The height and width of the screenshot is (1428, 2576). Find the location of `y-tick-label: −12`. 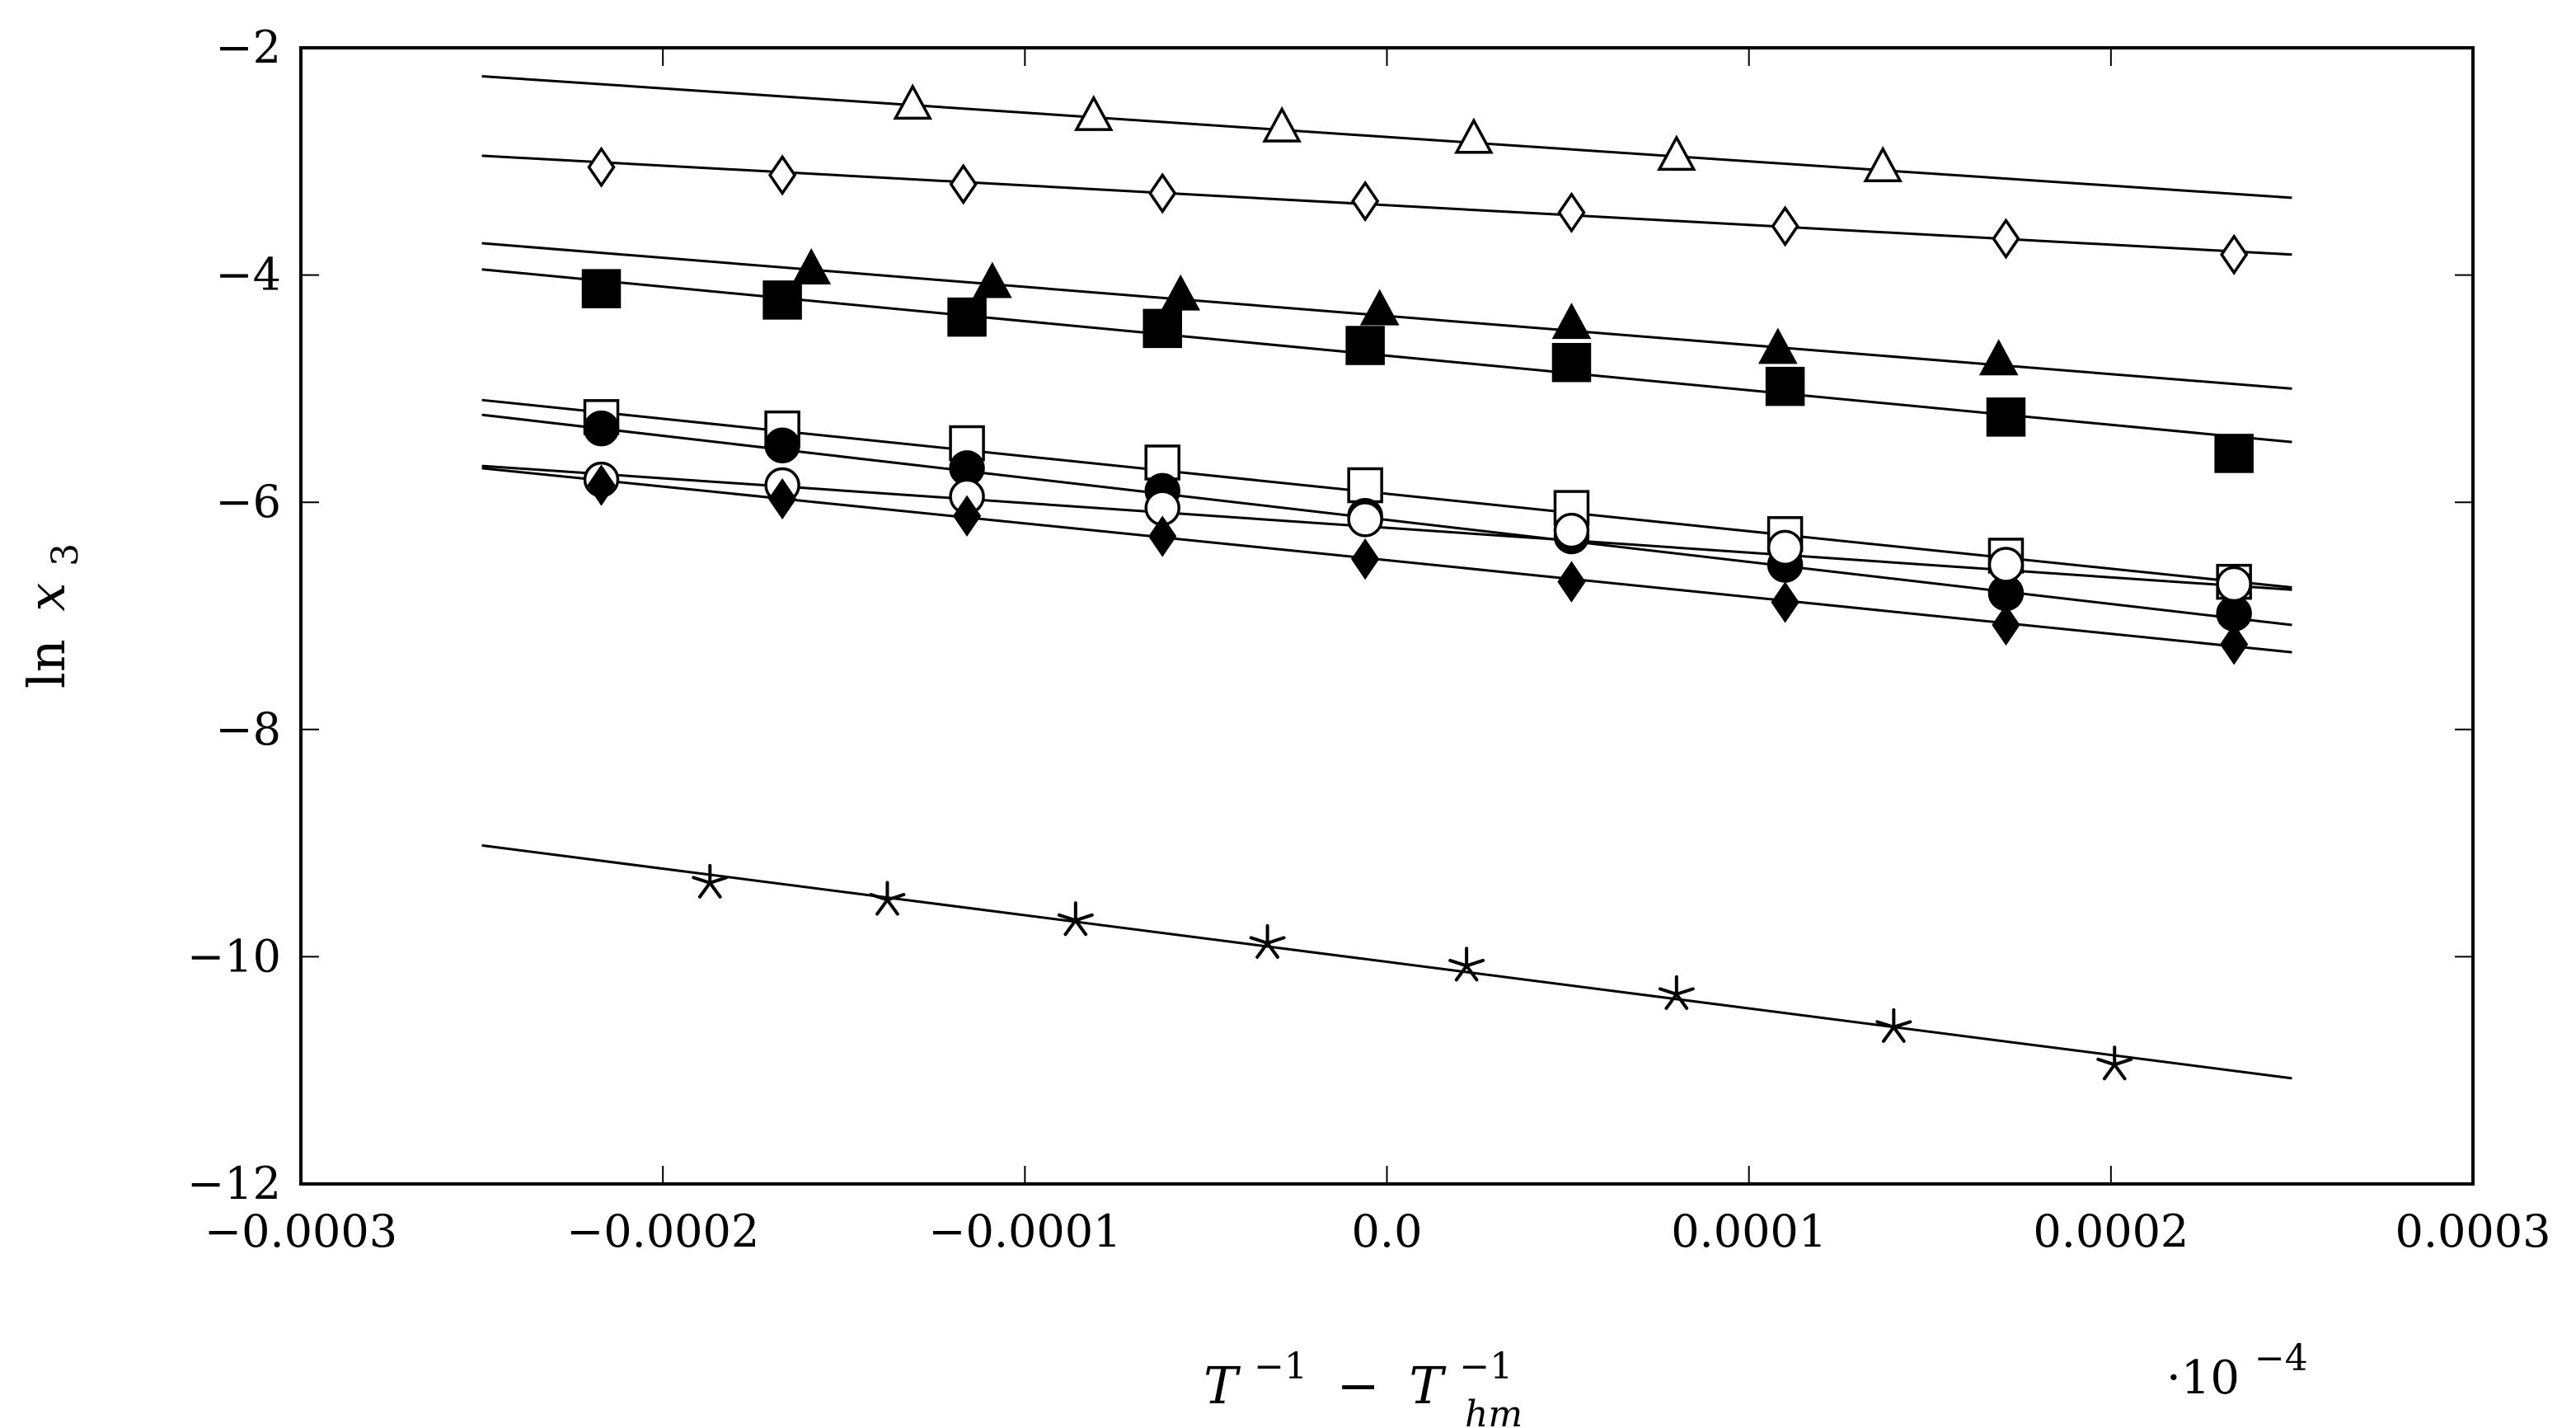

y-tick-label: −12 is located at coordinates (234, 1184).